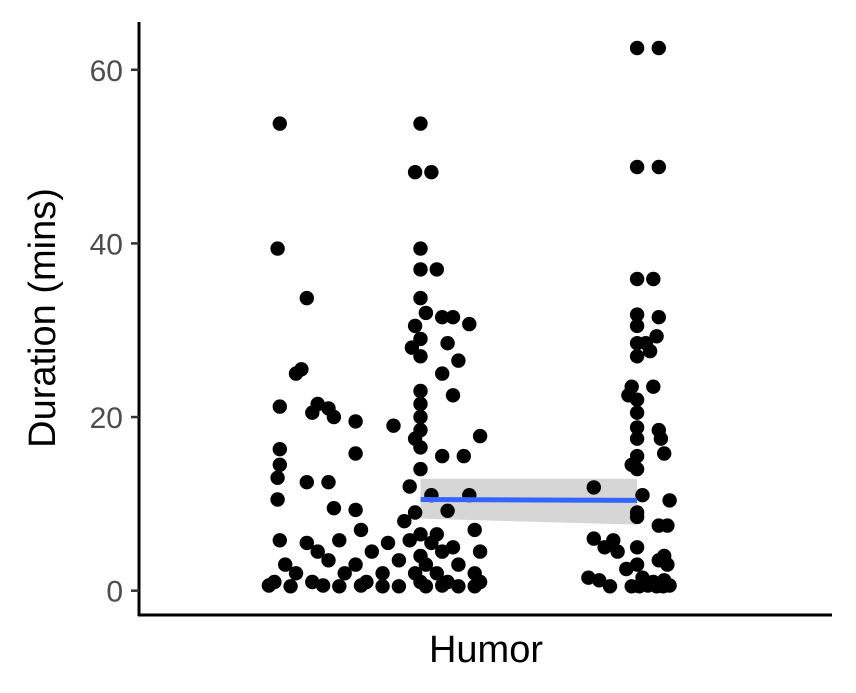 The height and width of the screenshot is (693, 856). I want to click on fit-line-layer, so click(529, 500).